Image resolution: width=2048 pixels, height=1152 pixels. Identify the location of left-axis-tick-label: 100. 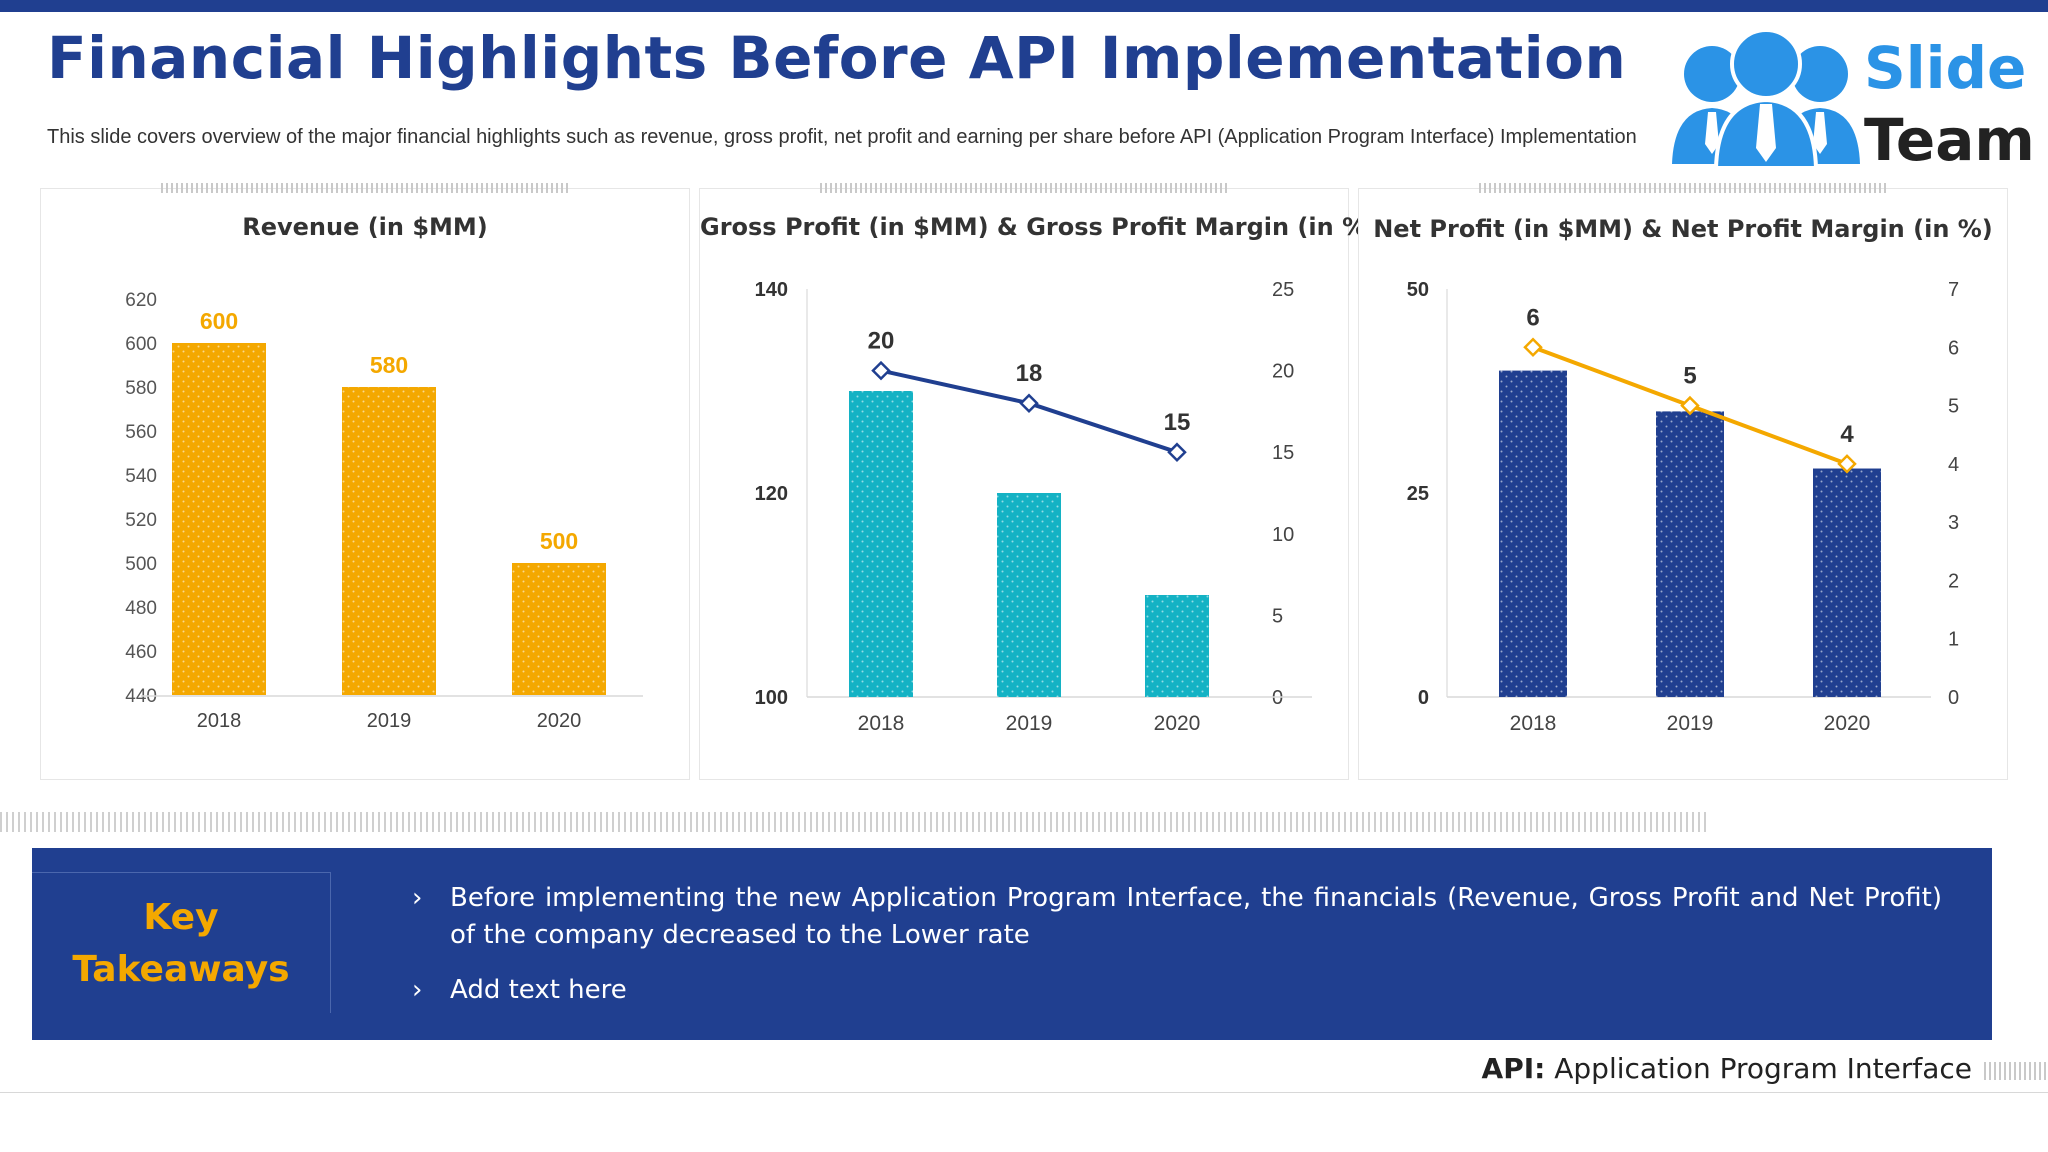
(771, 698).